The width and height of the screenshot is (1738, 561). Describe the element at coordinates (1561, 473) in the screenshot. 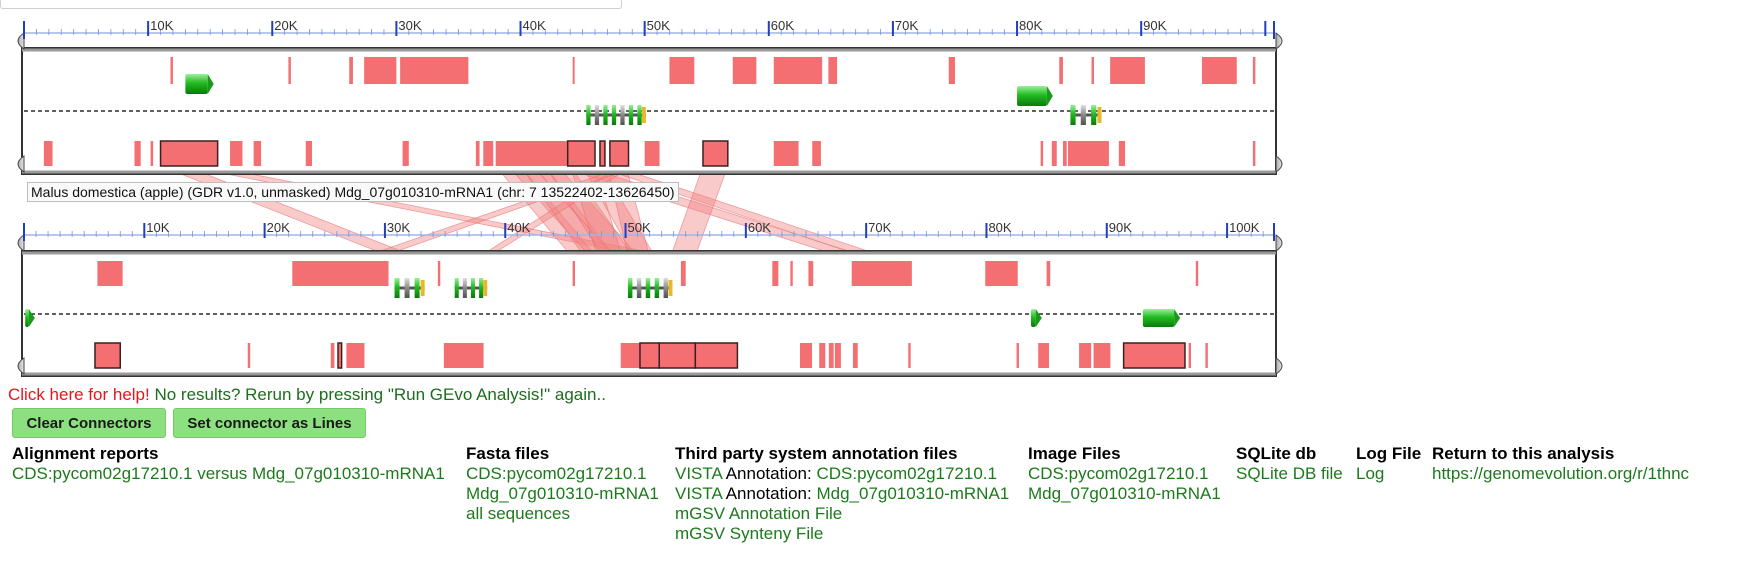

I see `return-analysis-link: https://genomevolution.org/r/1thnc` at that location.